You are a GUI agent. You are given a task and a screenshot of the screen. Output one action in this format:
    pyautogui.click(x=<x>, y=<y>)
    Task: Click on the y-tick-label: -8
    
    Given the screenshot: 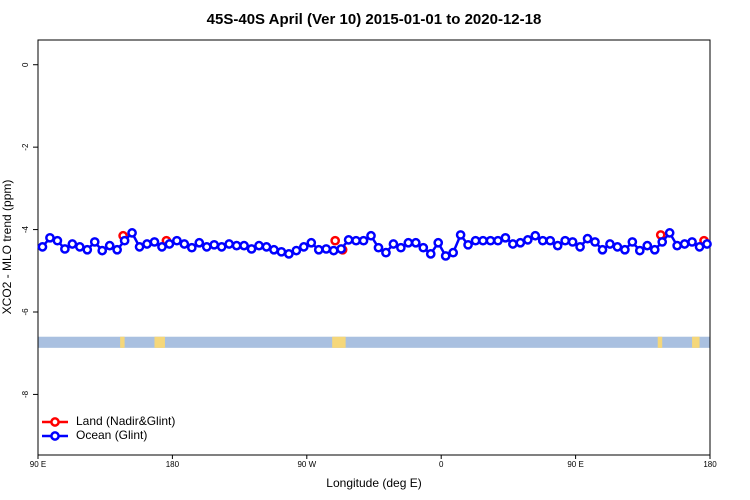 What is the action you would take?
    pyautogui.click(x=25, y=394)
    